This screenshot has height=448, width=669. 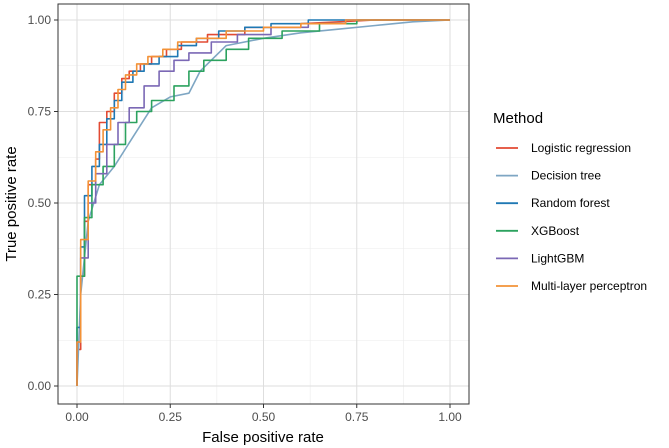 I want to click on legend-title: Method, so click(x=518, y=118).